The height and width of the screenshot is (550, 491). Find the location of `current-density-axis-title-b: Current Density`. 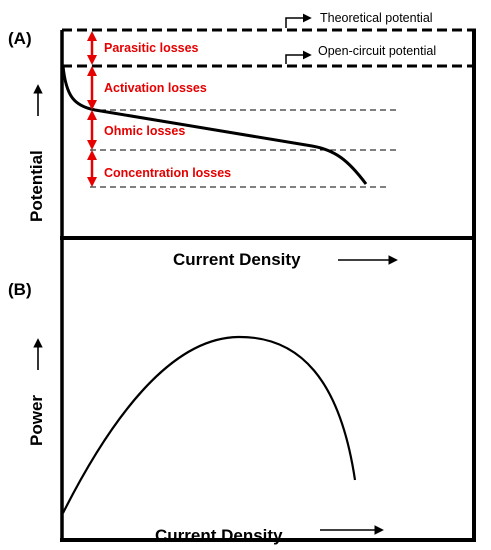

current-density-axis-title-b: Current Density is located at coordinates (219, 535).